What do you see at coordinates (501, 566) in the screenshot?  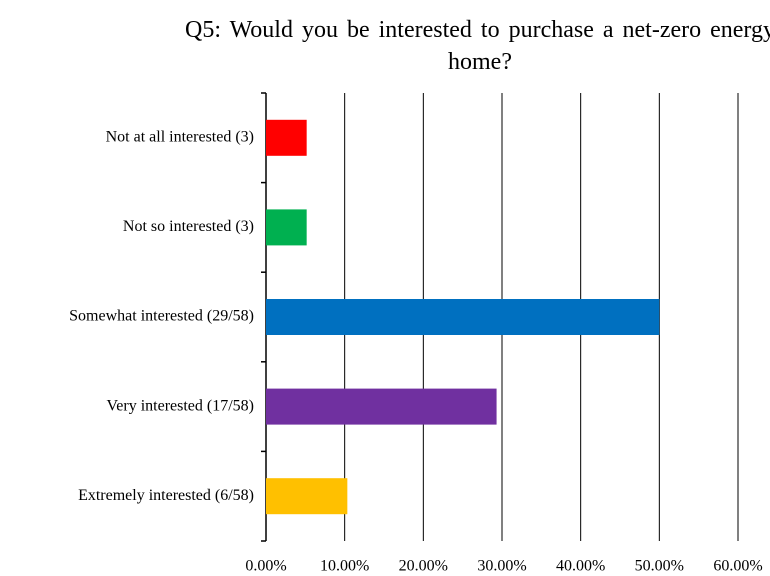 I see `x-tick-label: 30.00%` at bounding box center [501, 566].